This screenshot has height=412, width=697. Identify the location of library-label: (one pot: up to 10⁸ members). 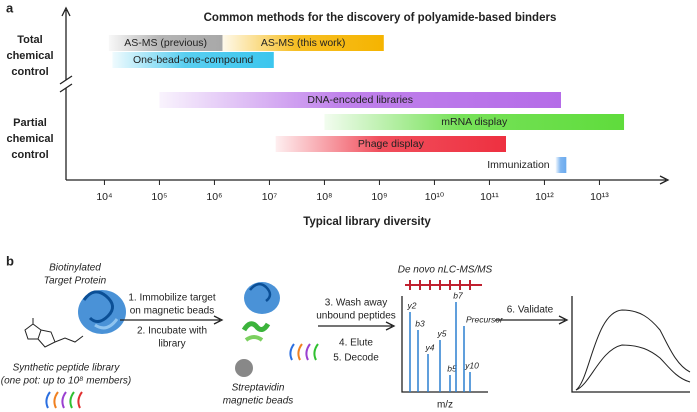
(66, 381).